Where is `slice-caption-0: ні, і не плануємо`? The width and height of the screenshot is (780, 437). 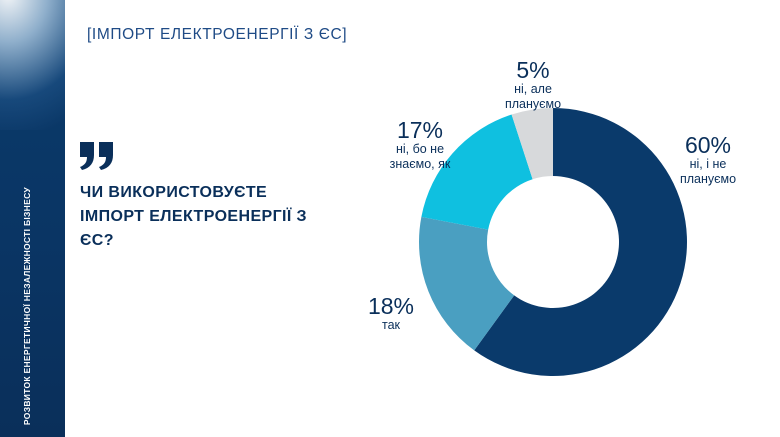
slice-caption-0: ні, і не плануємо is located at coordinates (708, 171).